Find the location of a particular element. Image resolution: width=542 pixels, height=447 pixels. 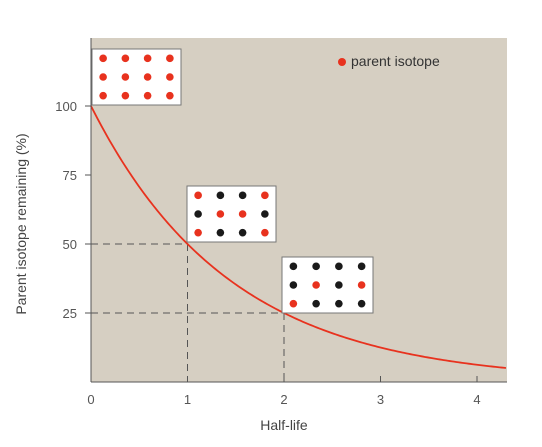

y-tick-label-75: 75 is located at coordinates (70, 175).